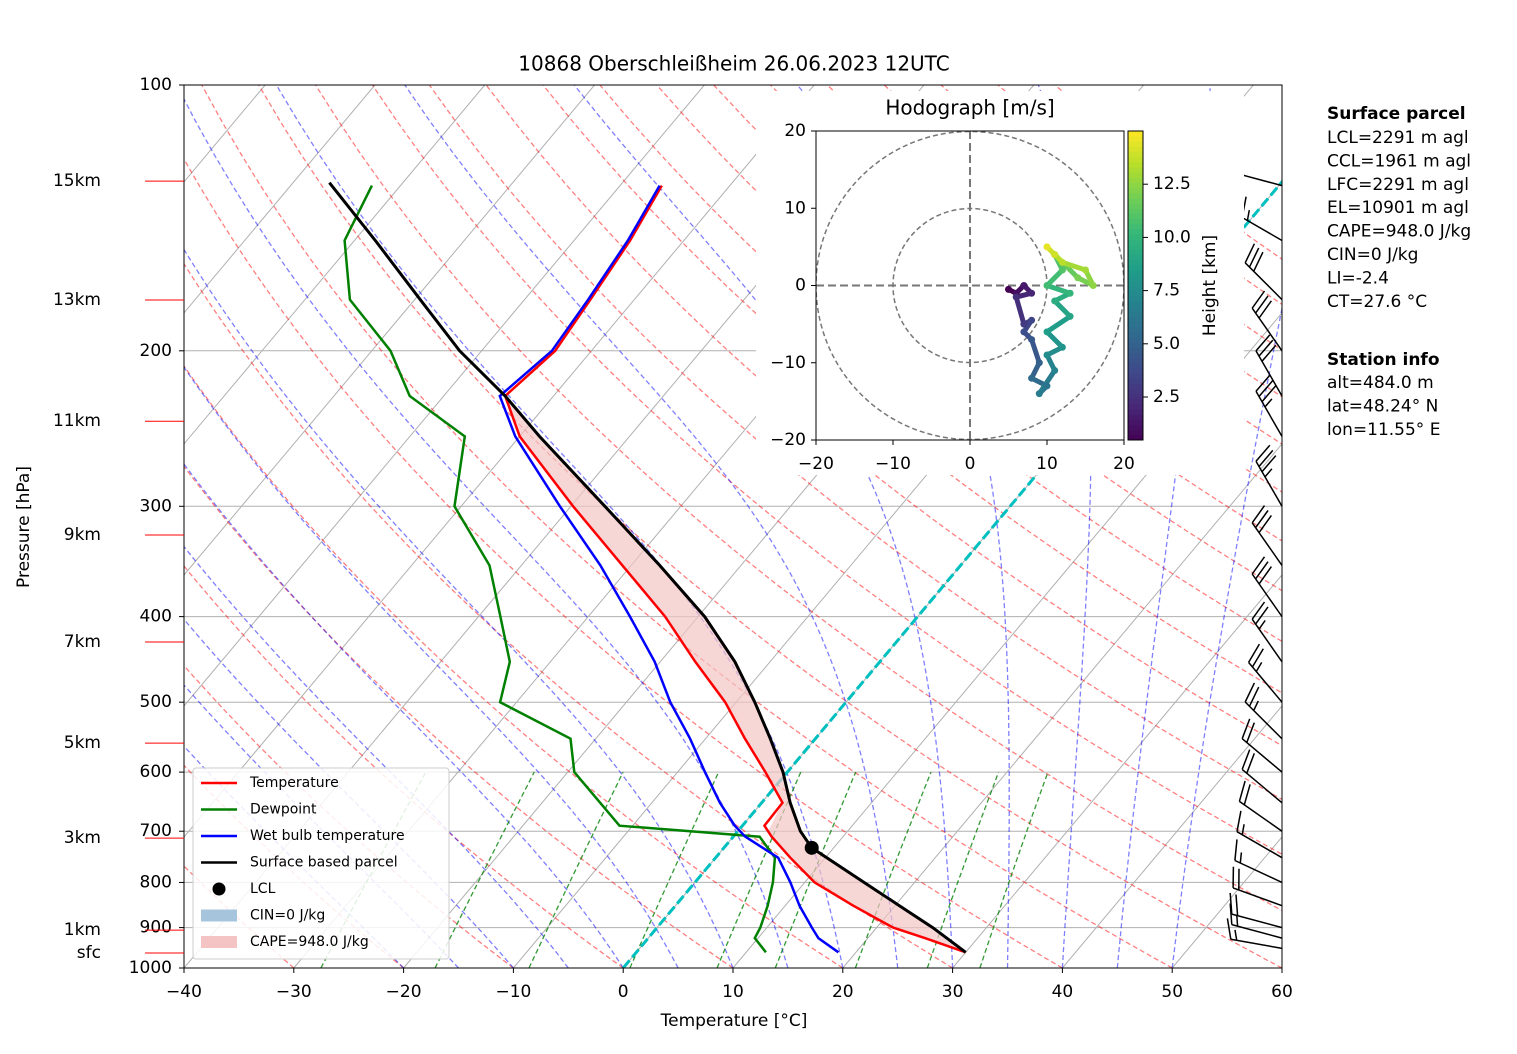 The height and width of the screenshot is (1054, 1517). What do you see at coordinates (156, 85) in the screenshot?
I see `y-tick-label: 100` at bounding box center [156, 85].